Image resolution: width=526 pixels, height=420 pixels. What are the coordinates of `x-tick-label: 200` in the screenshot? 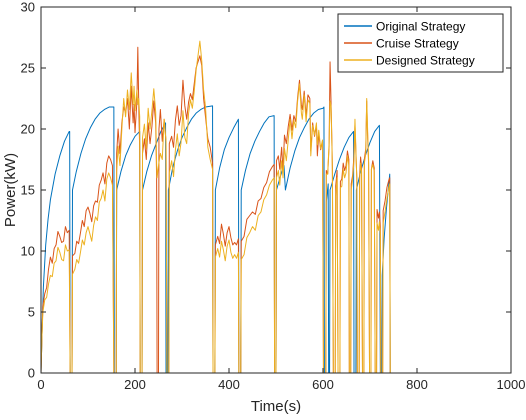 It's located at (135, 384).